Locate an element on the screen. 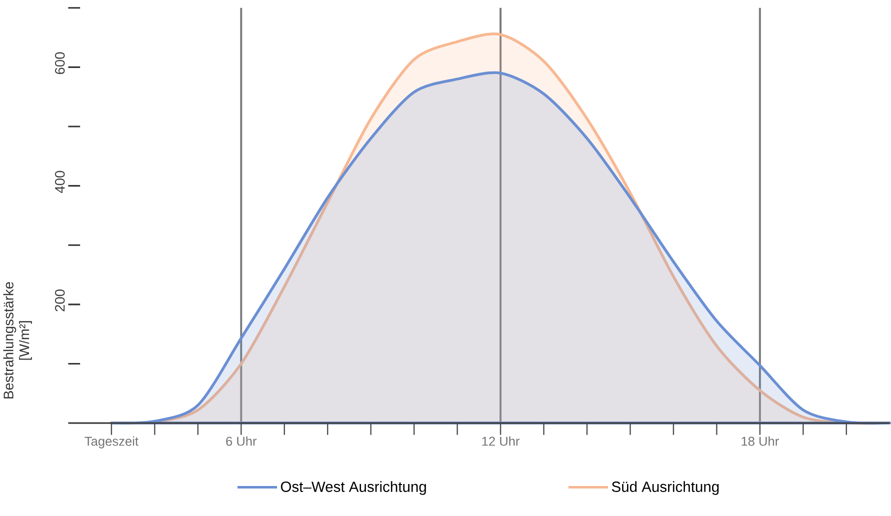  legend-label: Ost–West Ausrichtung is located at coordinates (353, 488).